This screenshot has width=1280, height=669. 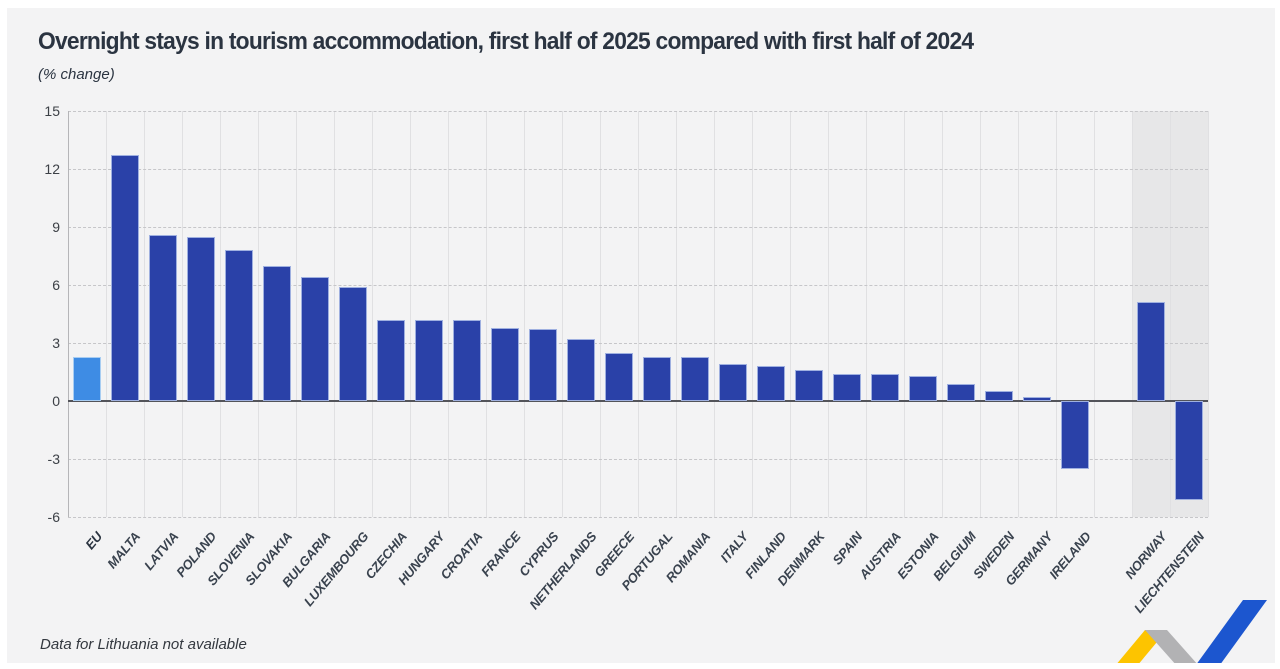 I want to click on bar-norway, so click(x=1151, y=351).